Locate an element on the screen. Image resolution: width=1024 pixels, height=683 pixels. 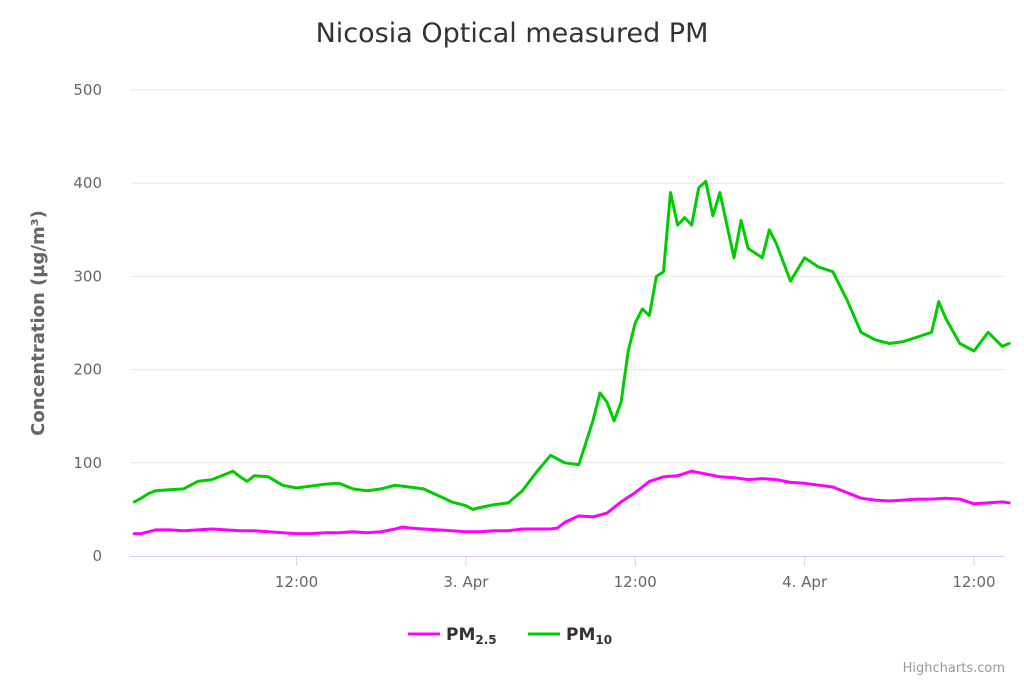
legend-item-1: PM10 is located at coordinates (570, 636).